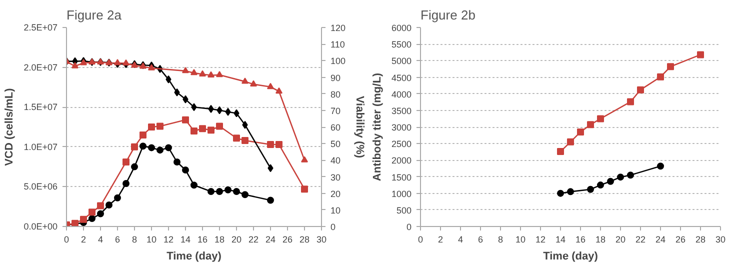 Image resolution: width=736 pixels, height=269 pixels. What do you see at coordinates (338, 28) in the screenshot?
I see `y2-tick-label: 120` at bounding box center [338, 28].